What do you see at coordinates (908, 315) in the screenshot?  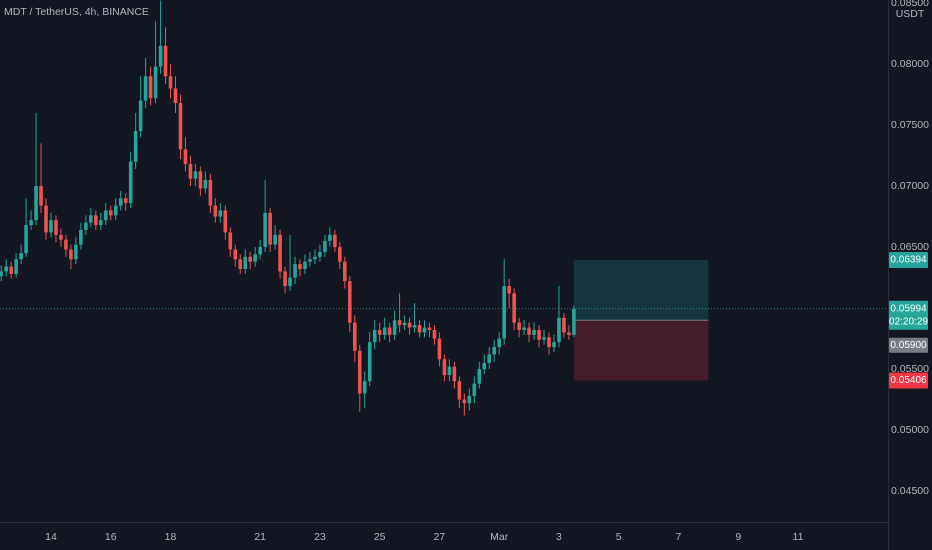 I see `last-price-tag-bg` at bounding box center [908, 315].